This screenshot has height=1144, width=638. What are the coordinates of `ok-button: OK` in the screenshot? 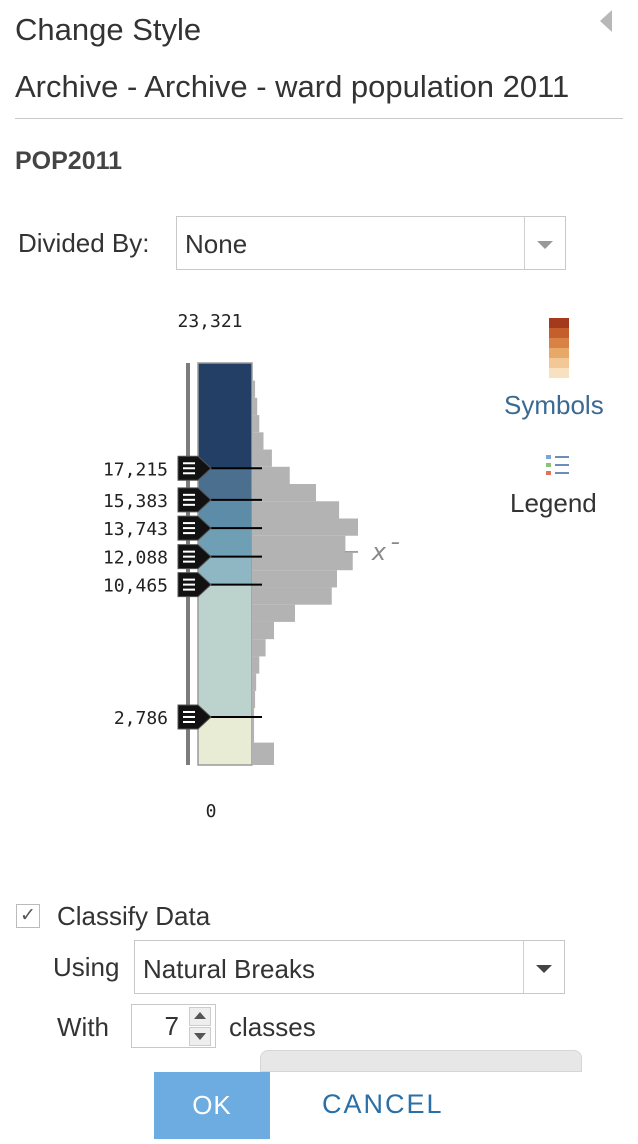 It's located at (212, 1105).